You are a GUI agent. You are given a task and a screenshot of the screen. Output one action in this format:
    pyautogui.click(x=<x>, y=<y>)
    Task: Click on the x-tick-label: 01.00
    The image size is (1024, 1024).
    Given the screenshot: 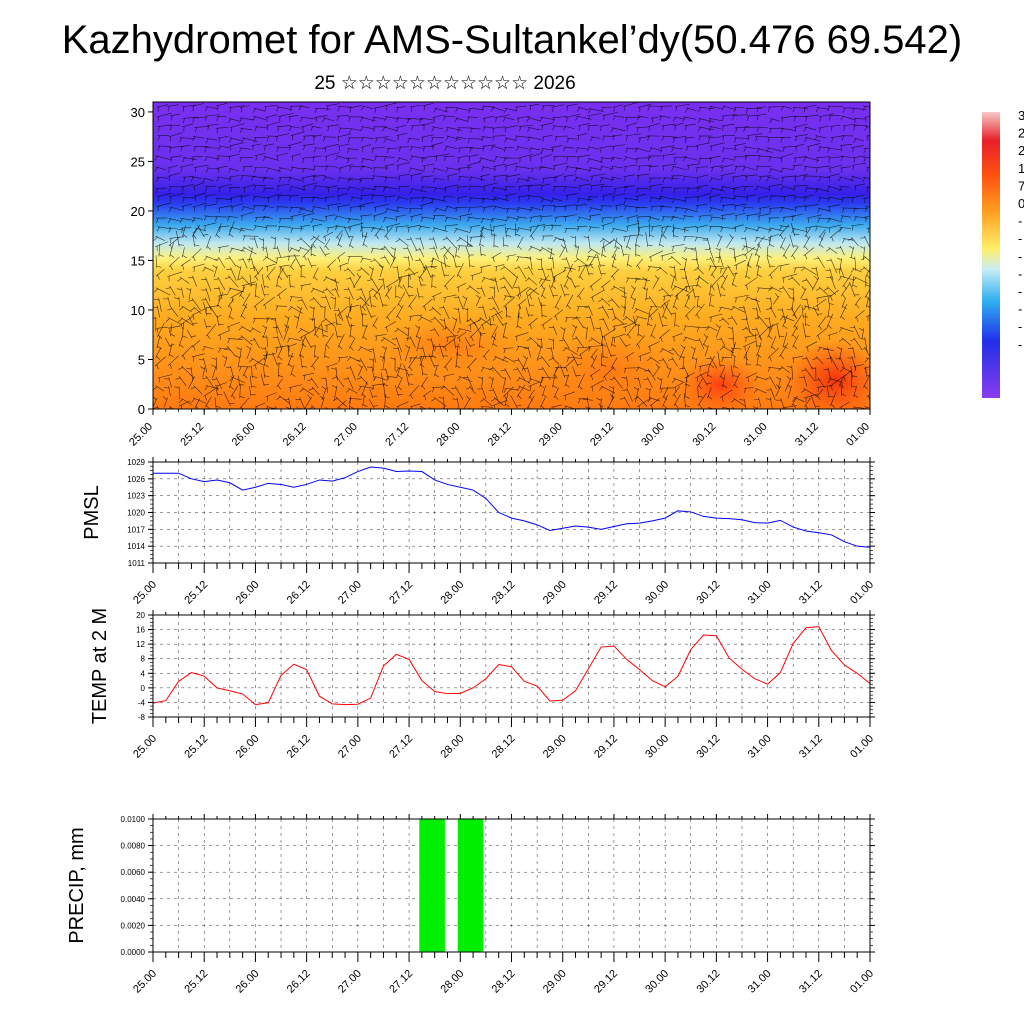 What is the action you would take?
    pyautogui.click(x=858, y=435)
    